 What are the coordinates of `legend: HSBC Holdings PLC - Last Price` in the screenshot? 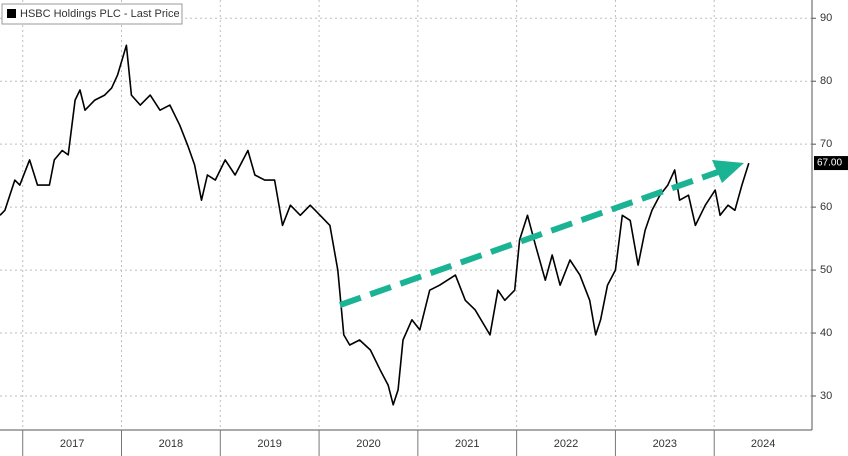 It's located at (92, 14).